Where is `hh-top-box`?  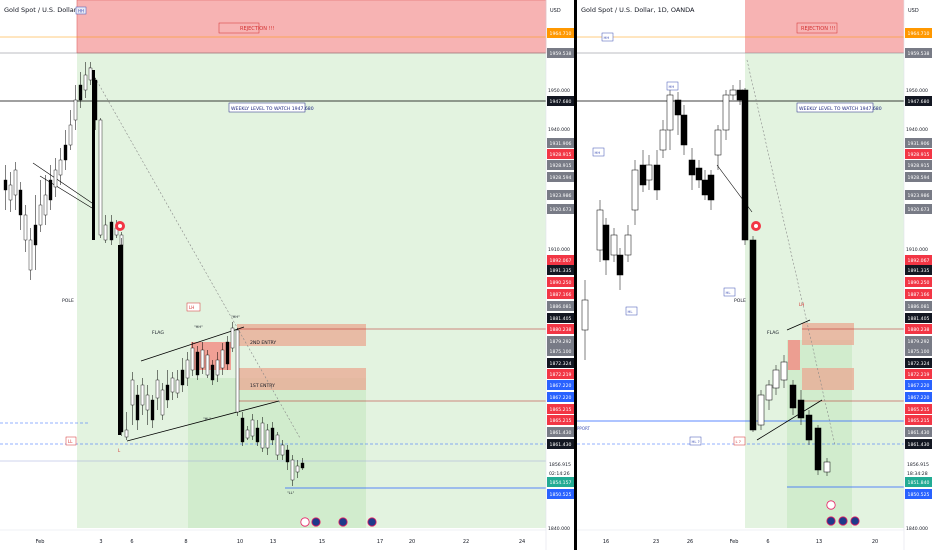
hh-top-box is located at coordinates (81, 10).